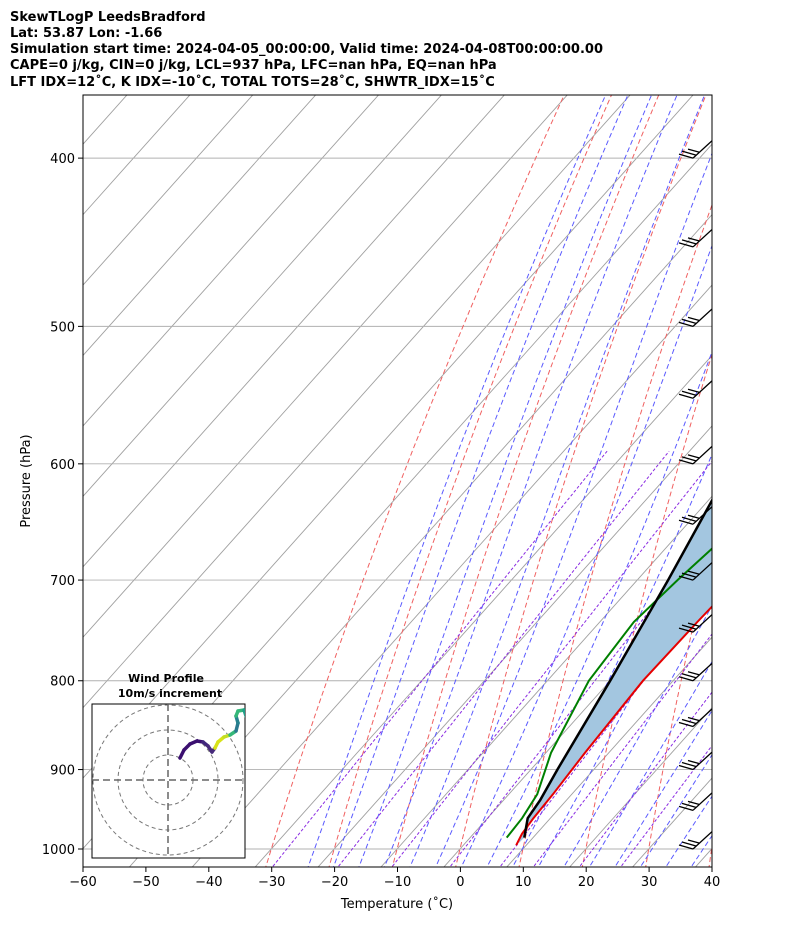 Image resolution: width=794 pixels, height=937 pixels. I want to click on y-axis-label: Pressure (hPa), so click(26, 480).